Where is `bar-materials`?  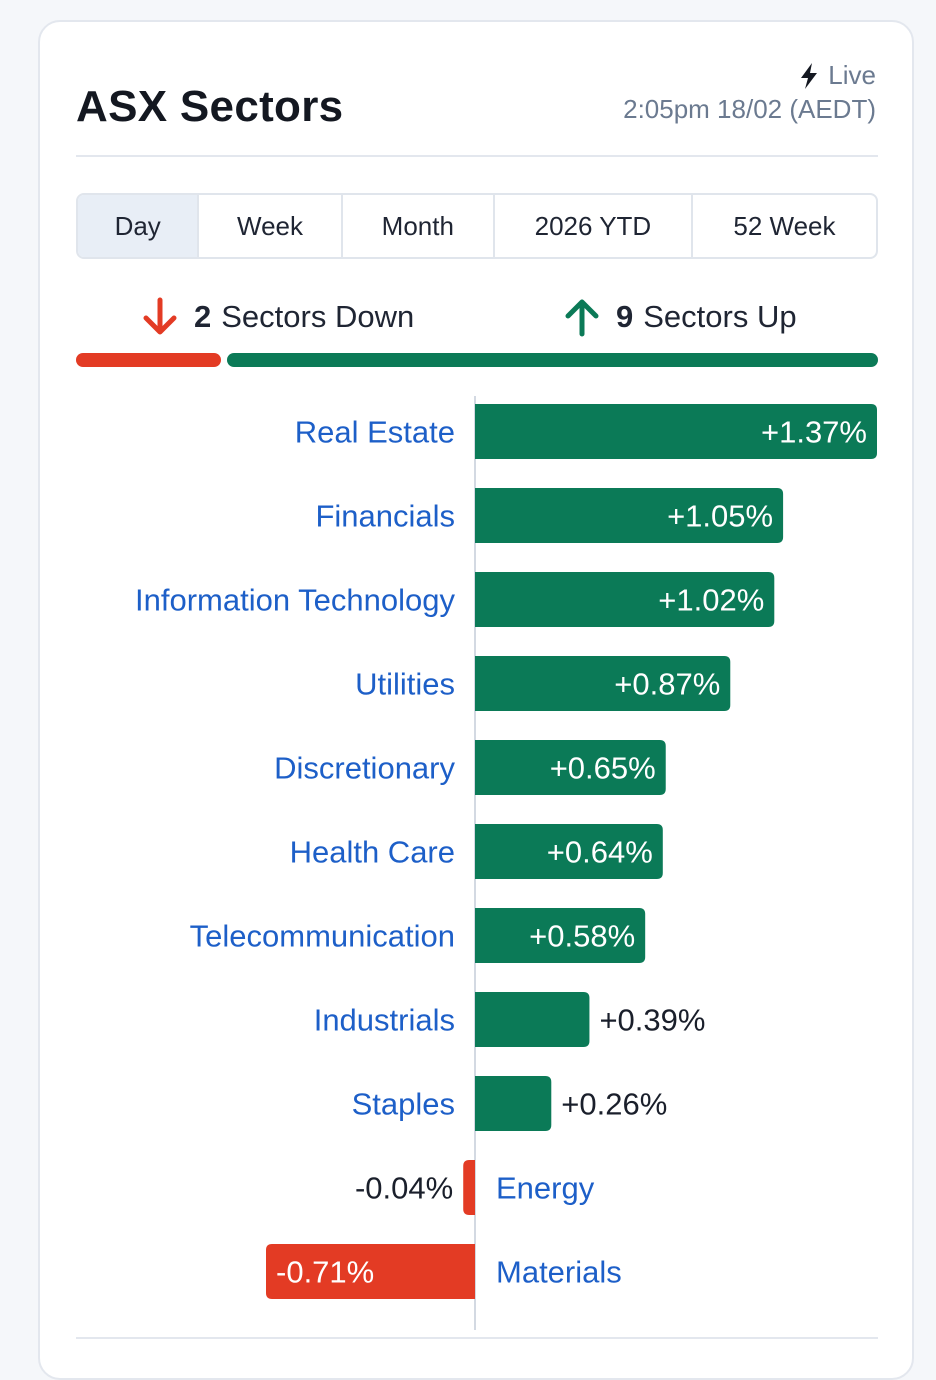 bar-materials is located at coordinates (370, 1271).